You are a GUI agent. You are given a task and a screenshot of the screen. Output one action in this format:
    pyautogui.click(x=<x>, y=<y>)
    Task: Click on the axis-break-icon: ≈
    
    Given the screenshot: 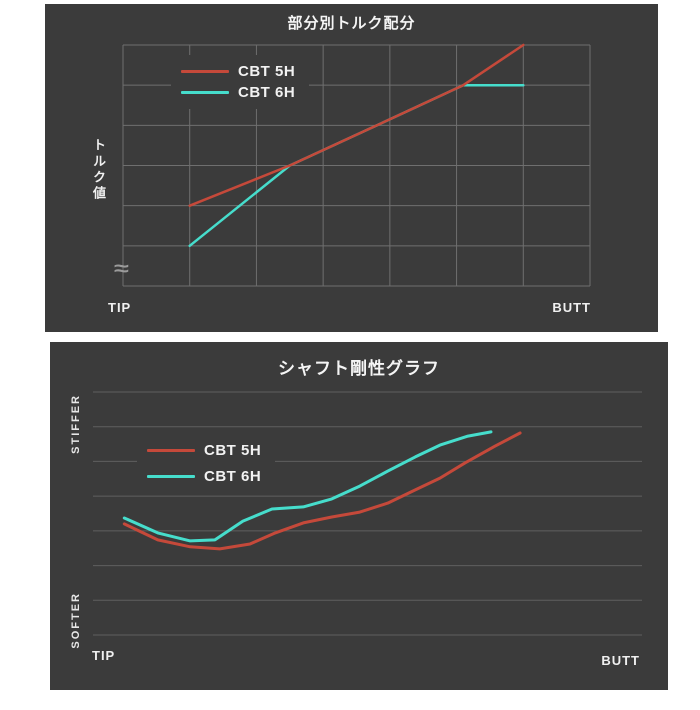 What is the action you would take?
    pyautogui.click(x=121, y=269)
    